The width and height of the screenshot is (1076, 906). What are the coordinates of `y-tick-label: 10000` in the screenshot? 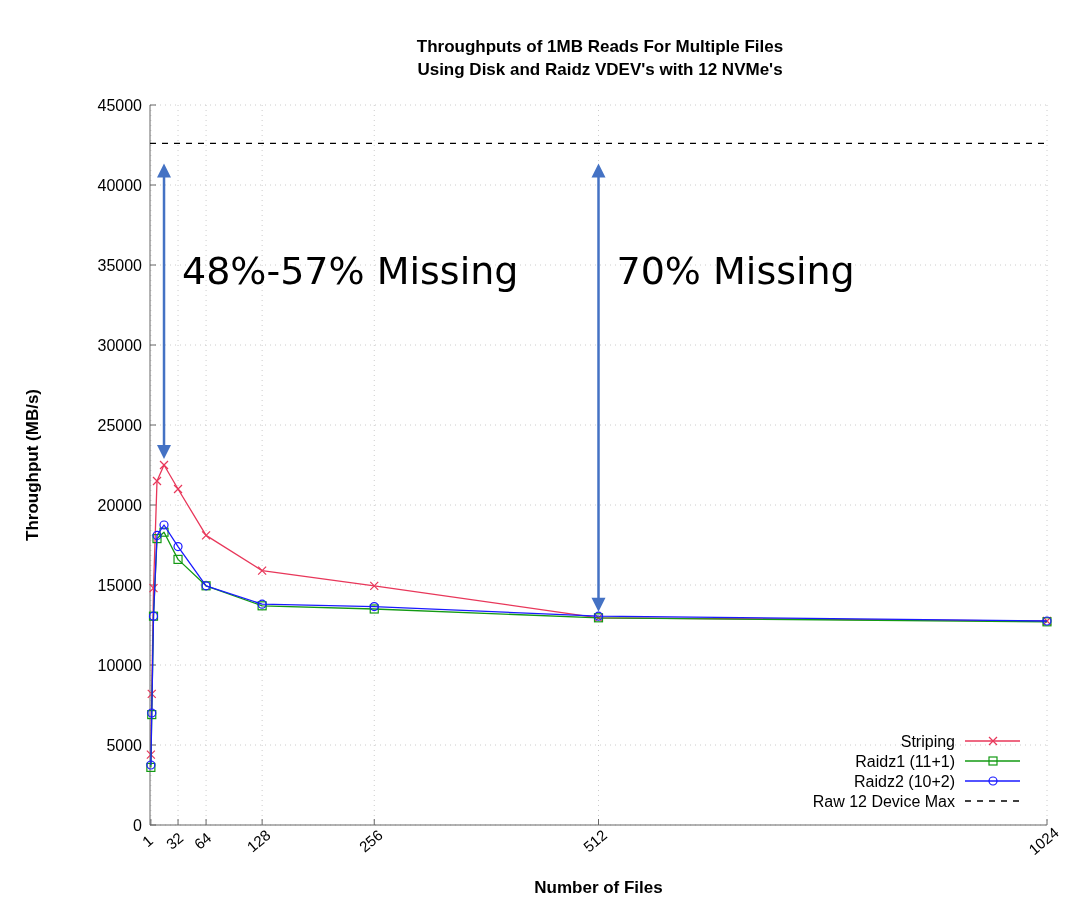 It's located at (120, 665).